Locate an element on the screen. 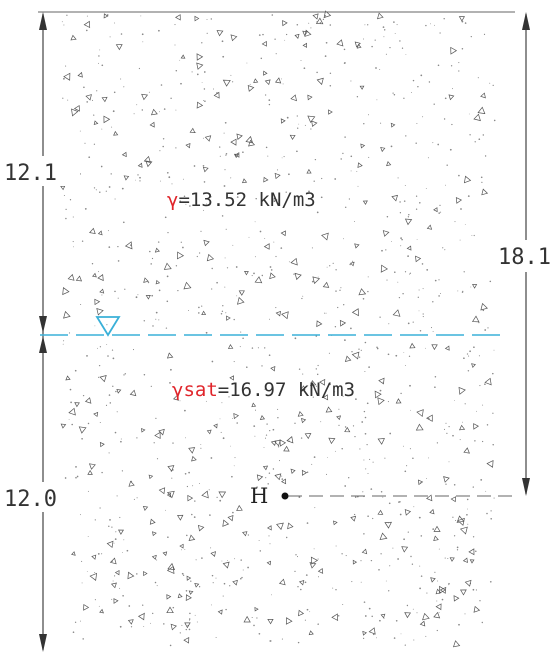 This screenshot has width=560, height=657. water-table is located at coordinates (270, 326).